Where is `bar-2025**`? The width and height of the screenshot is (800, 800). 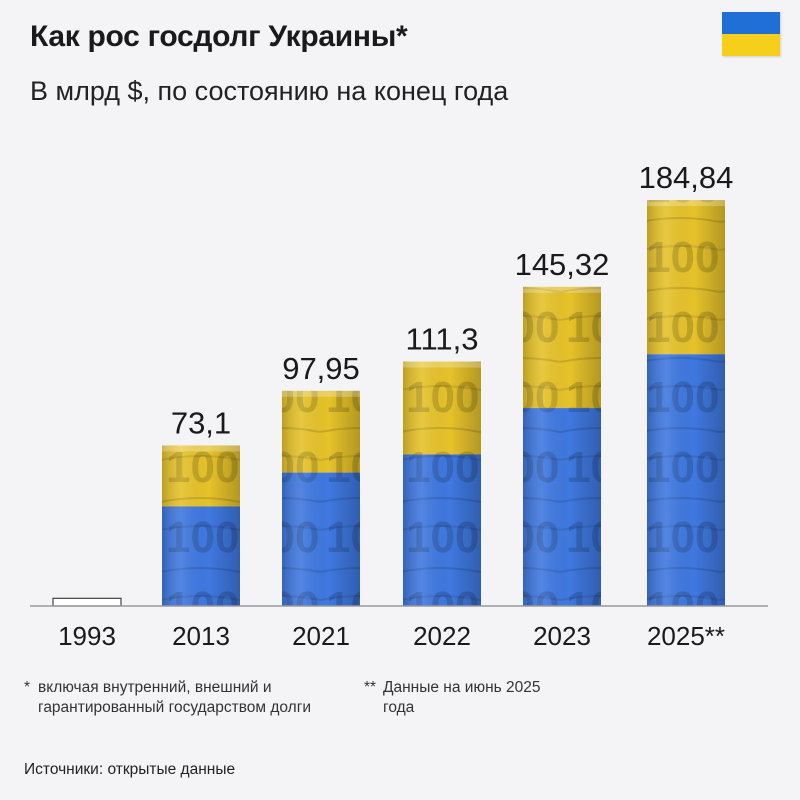
bar-2025** is located at coordinates (686, 403).